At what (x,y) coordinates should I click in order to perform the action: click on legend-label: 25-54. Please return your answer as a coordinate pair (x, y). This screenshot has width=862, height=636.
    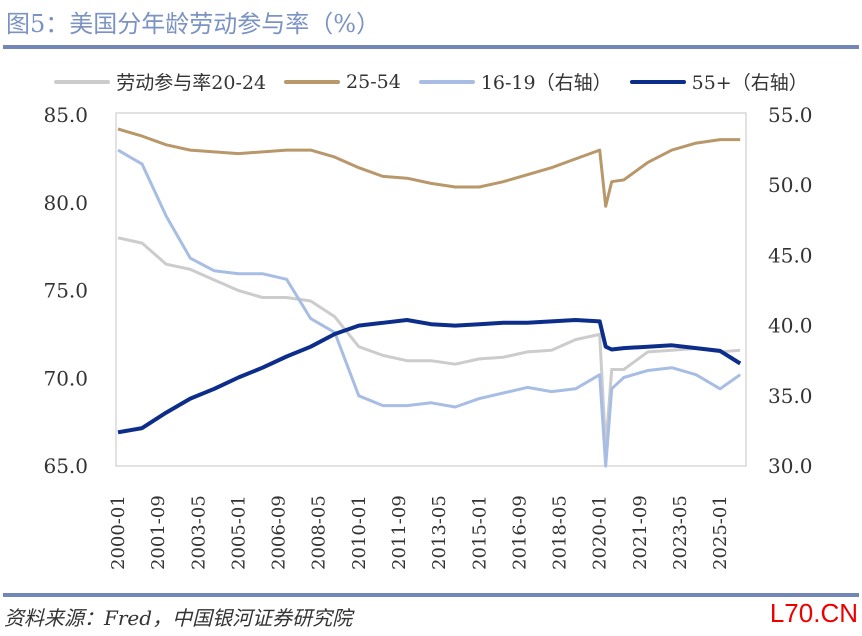
    Looking at the image, I should click on (373, 81).